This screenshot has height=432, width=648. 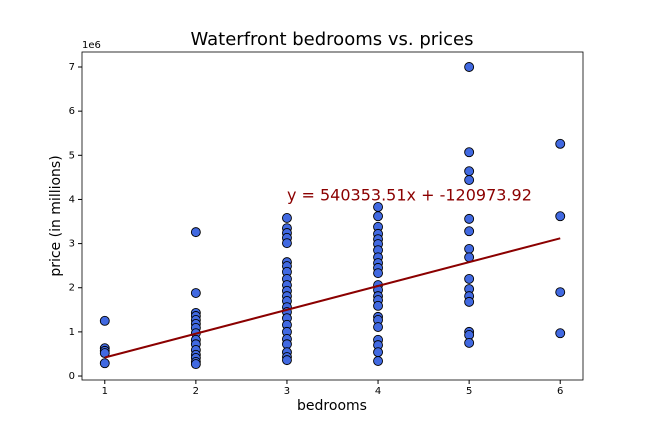 What do you see at coordinates (469, 391) in the screenshot?
I see `x-tick-label: 5` at bounding box center [469, 391].